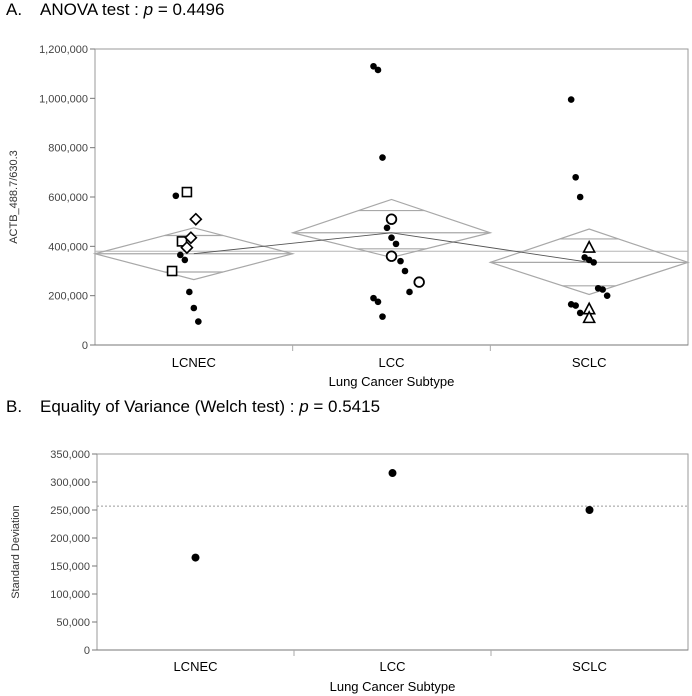 Image resolution: width=692 pixels, height=696 pixels. I want to click on panel-b-y-tick-label: 200,000, so click(70, 539).